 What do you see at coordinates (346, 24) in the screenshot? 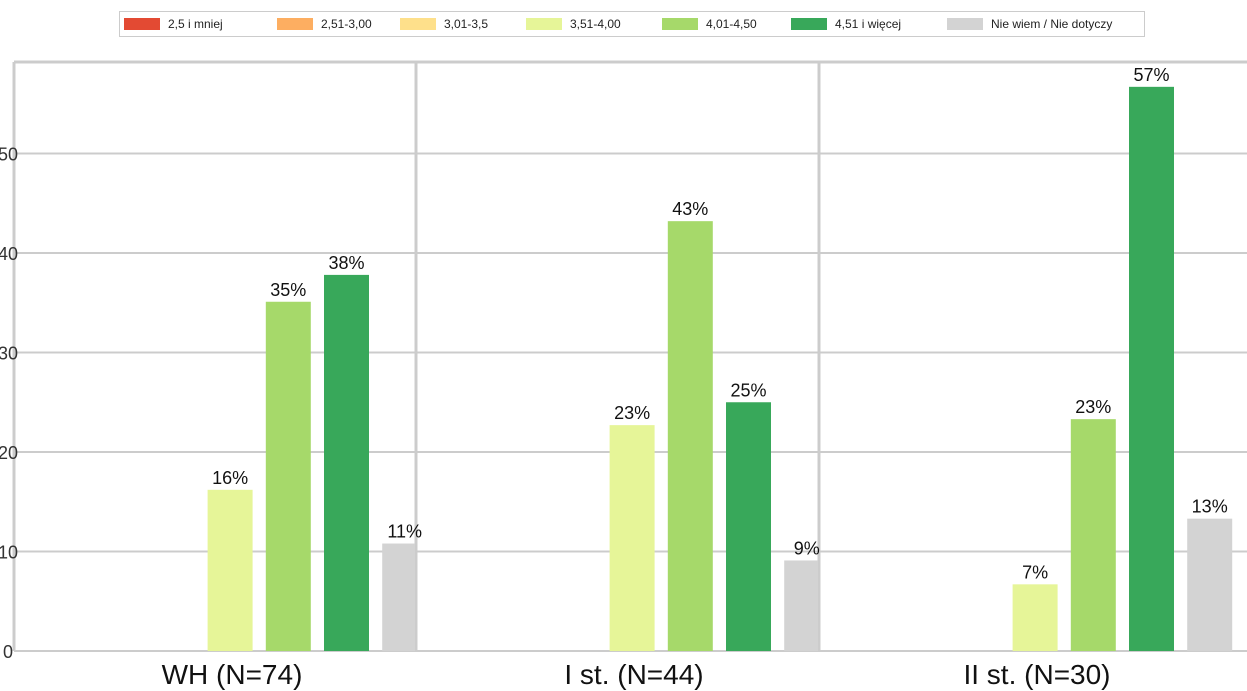
I see `legend-label: 2,51-3,00` at bounding box center [346, 24].